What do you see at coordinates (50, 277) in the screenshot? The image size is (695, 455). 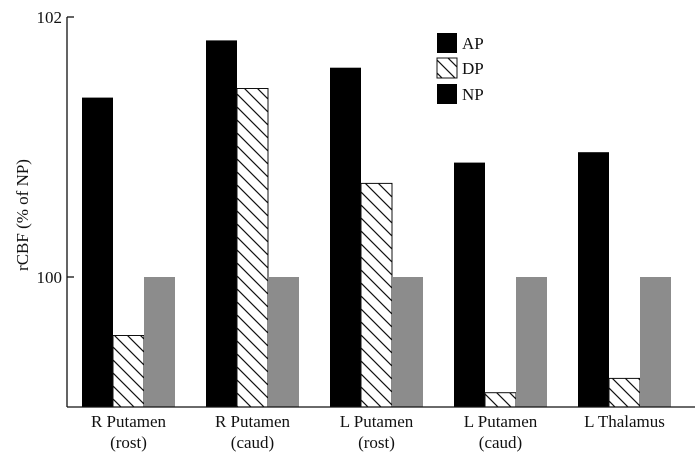 I see `y-tick-label: 100` at bounding box center [50, 277].